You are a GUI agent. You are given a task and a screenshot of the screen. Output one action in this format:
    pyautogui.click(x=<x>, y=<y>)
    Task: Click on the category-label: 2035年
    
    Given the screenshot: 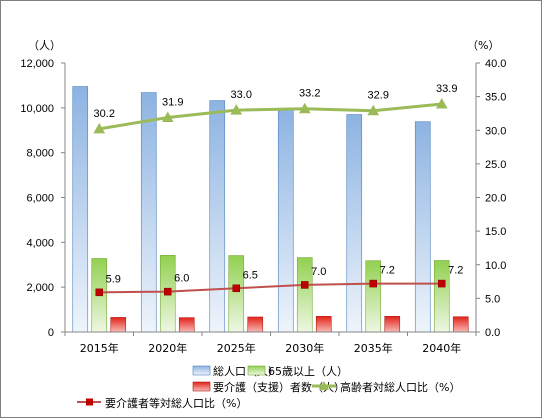 What is the action you would take?
    pyautogui.click(x=373, y=348)
    